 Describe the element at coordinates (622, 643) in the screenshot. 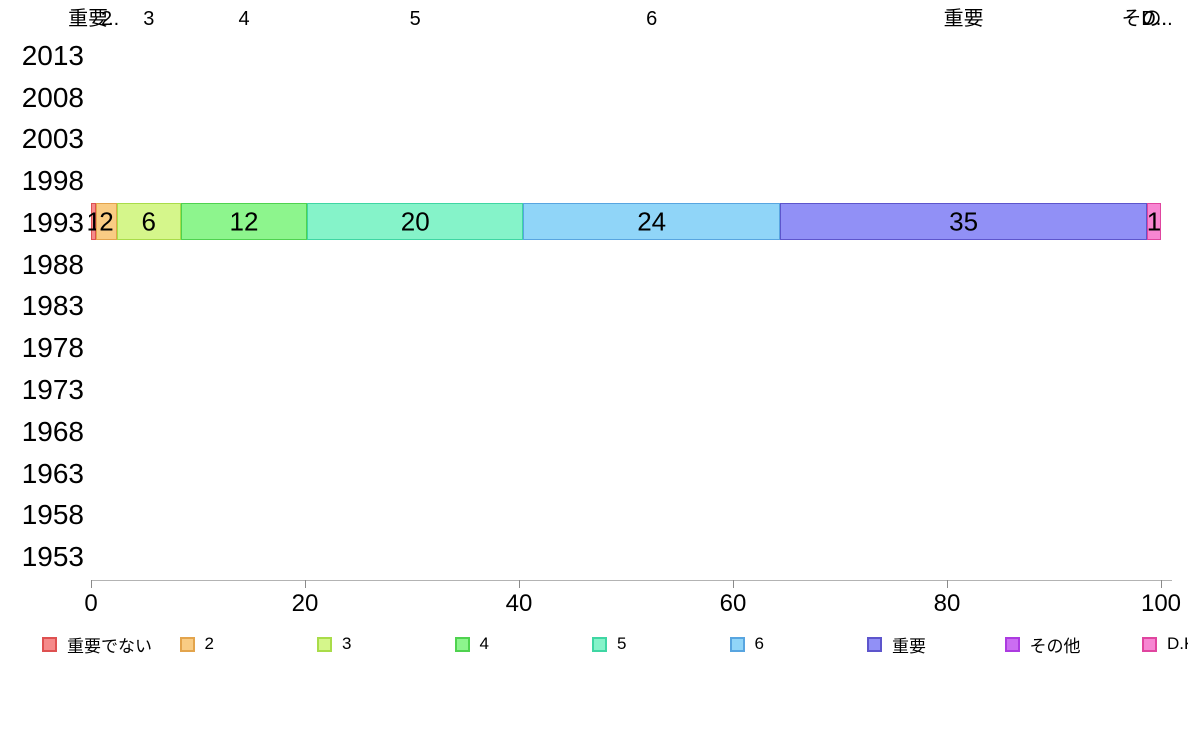

I see `legend-label: 5` at that location.